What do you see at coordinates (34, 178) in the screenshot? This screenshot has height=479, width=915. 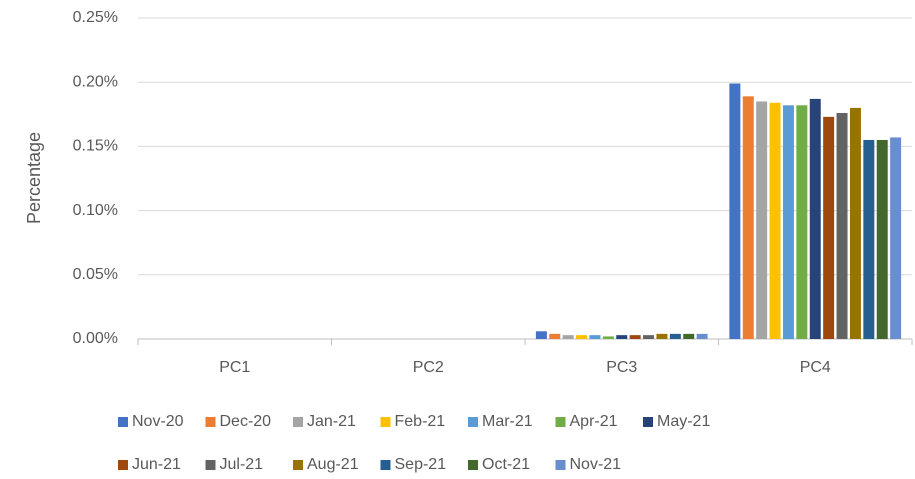 I see `y-axis-label: Percentage` at bounding box center [34, 178].